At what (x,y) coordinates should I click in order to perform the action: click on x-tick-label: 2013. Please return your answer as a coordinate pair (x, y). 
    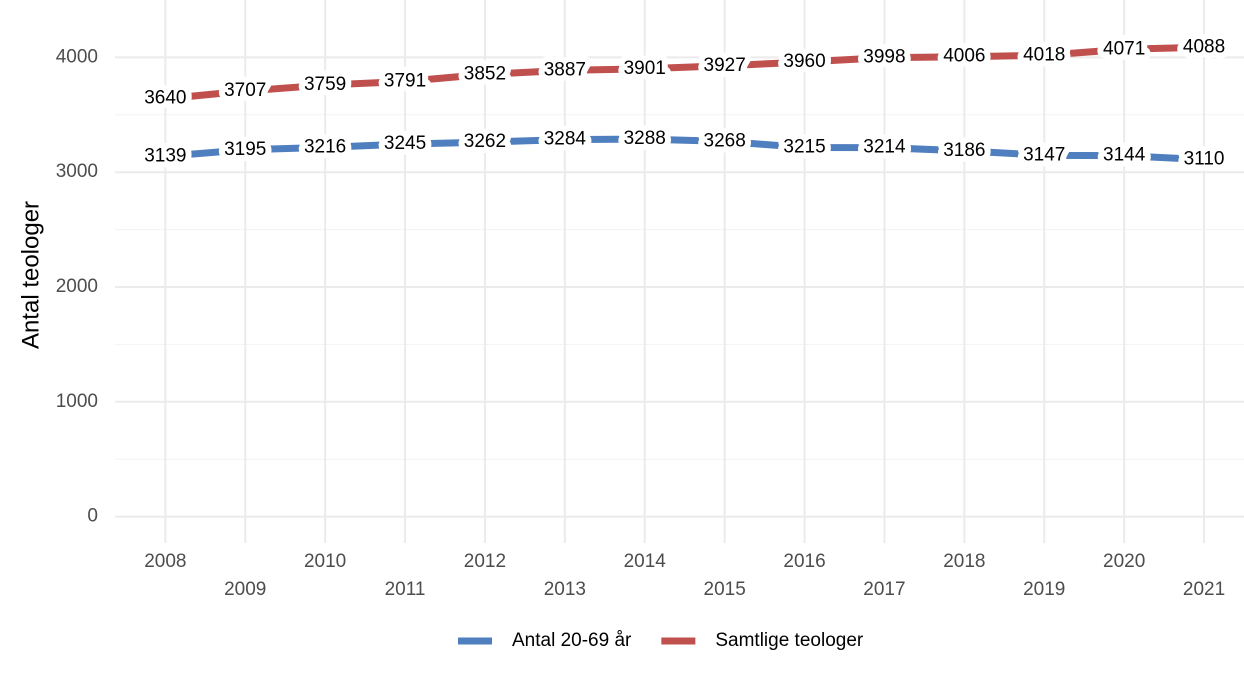
    Looking at the image, I should click on (565, 589).